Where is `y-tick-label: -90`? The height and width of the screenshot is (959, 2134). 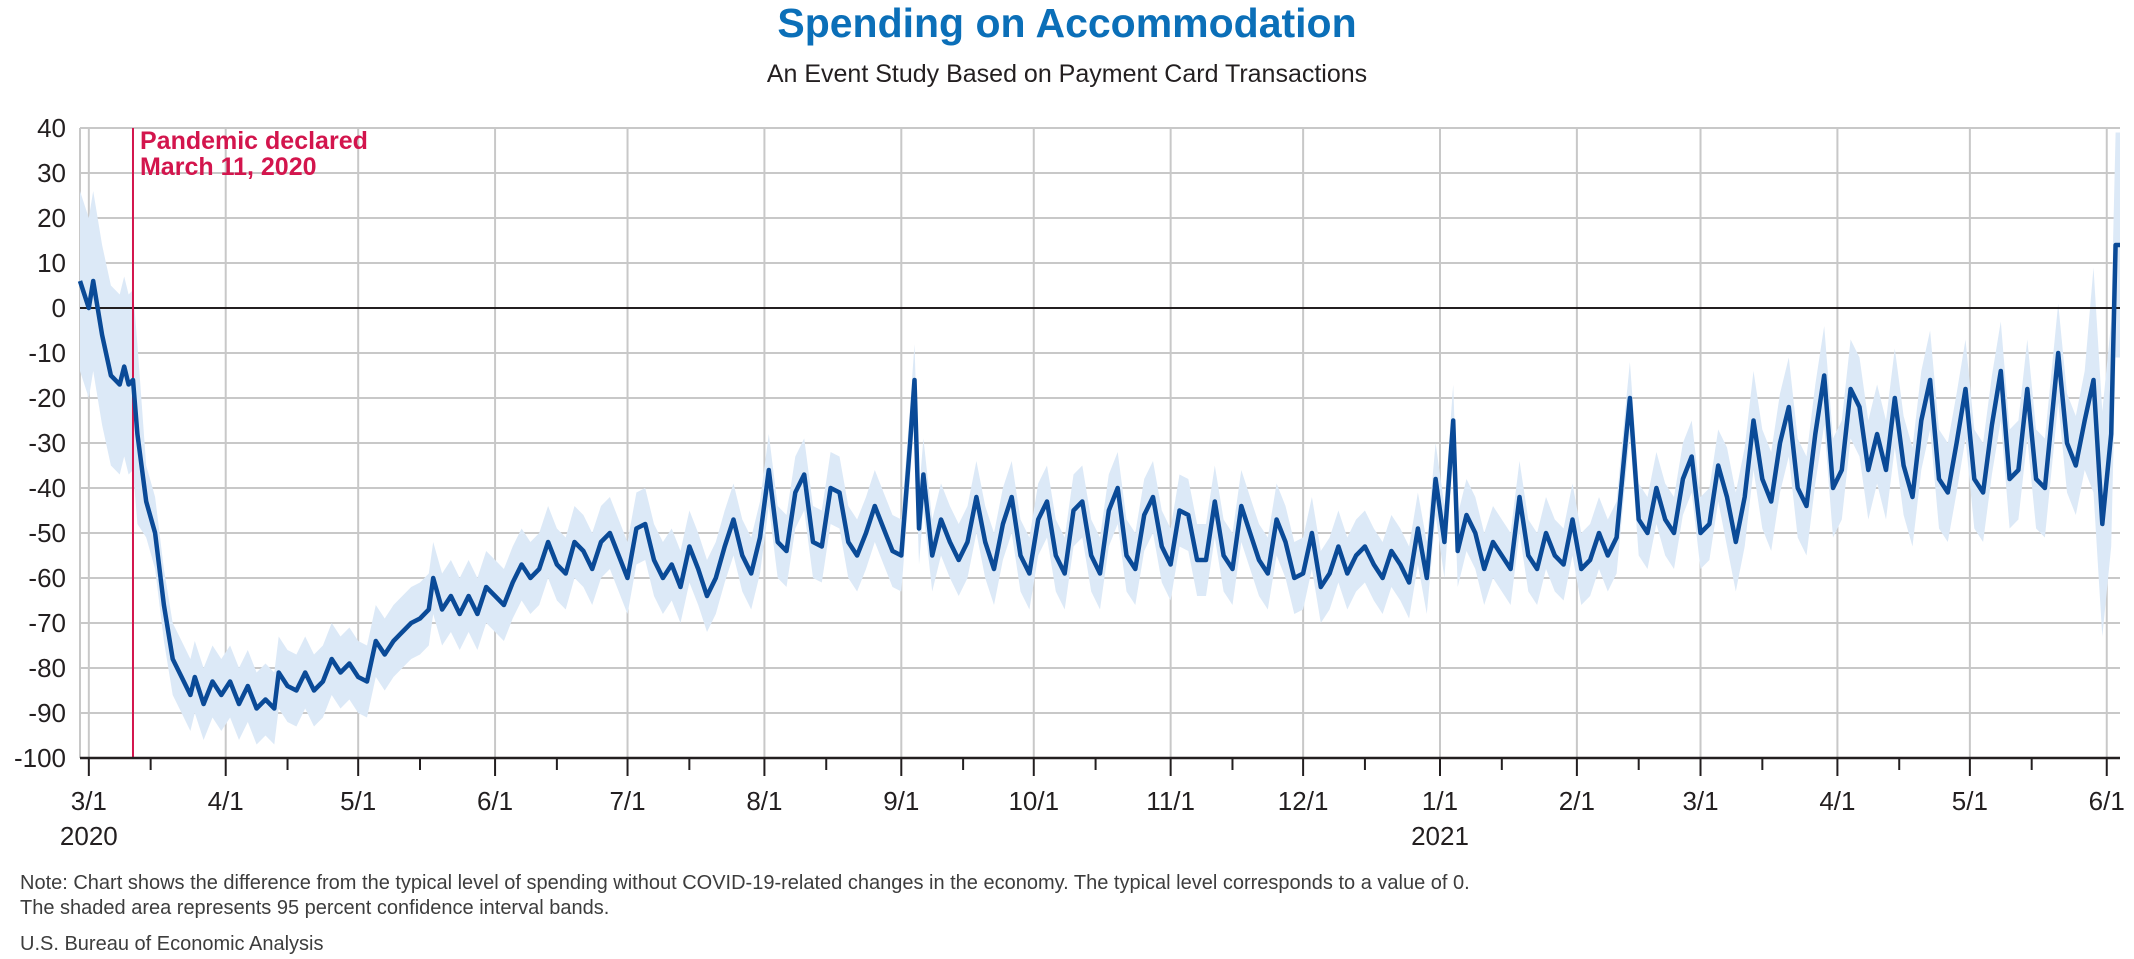 y-tick-label: -90 is located at coordinates (47, 713).